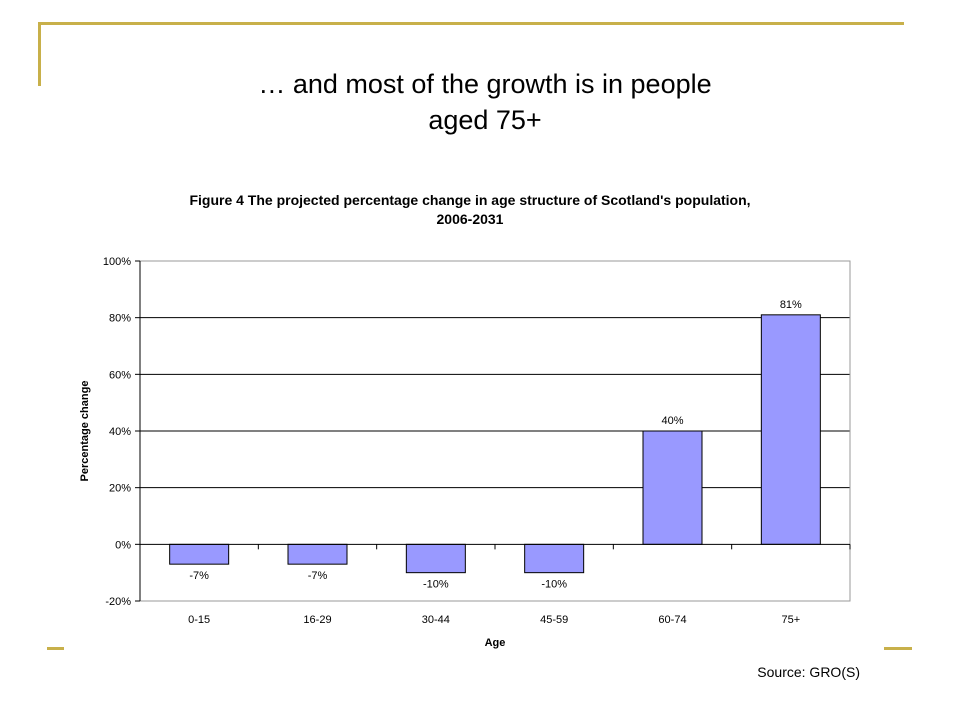  What do you see at coordinates (85, 431) in the screenshot?
I see `y-axis-title: Percentage change` at bounding box center [85, 431].